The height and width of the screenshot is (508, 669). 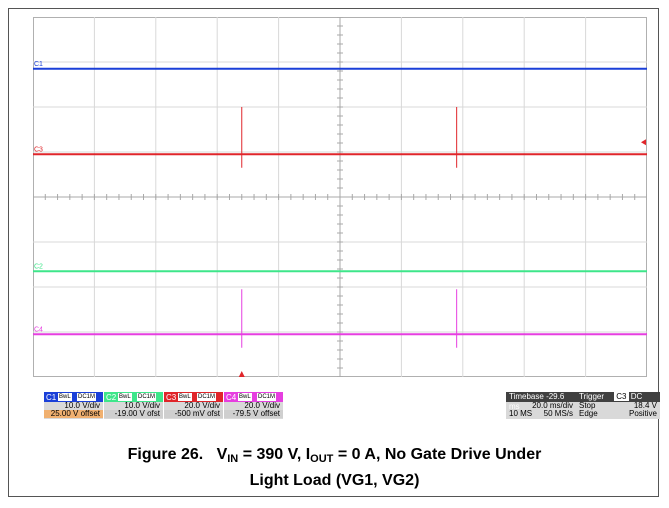 What do you see at coordinates (587, 405) in the screenshot?
I see `trigger-mode: Stop` at bounding box center [587, 405].